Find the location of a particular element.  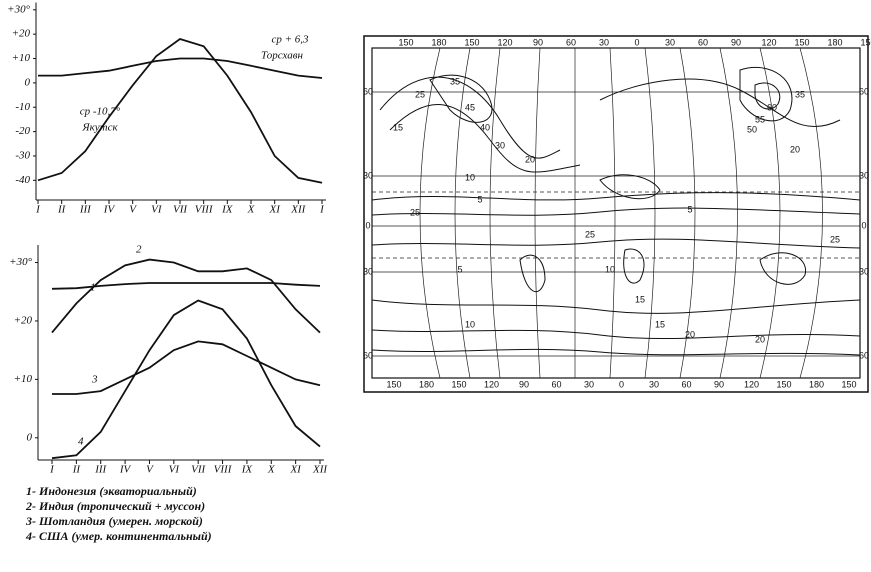

series-label: Якутск is located at coordinates (99, 128).